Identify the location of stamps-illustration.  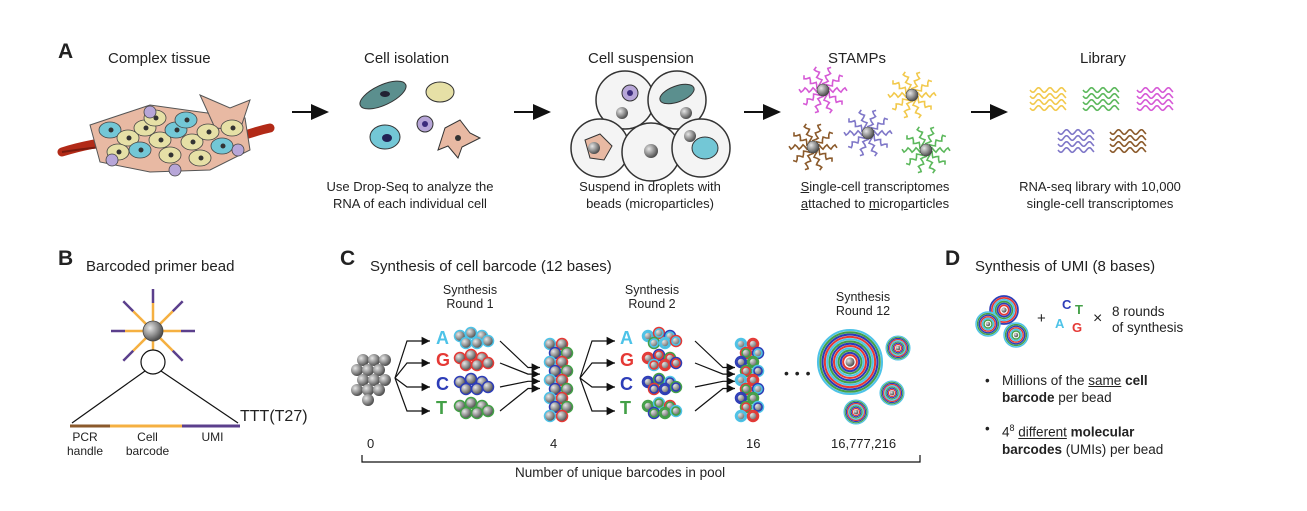
(869, 120).